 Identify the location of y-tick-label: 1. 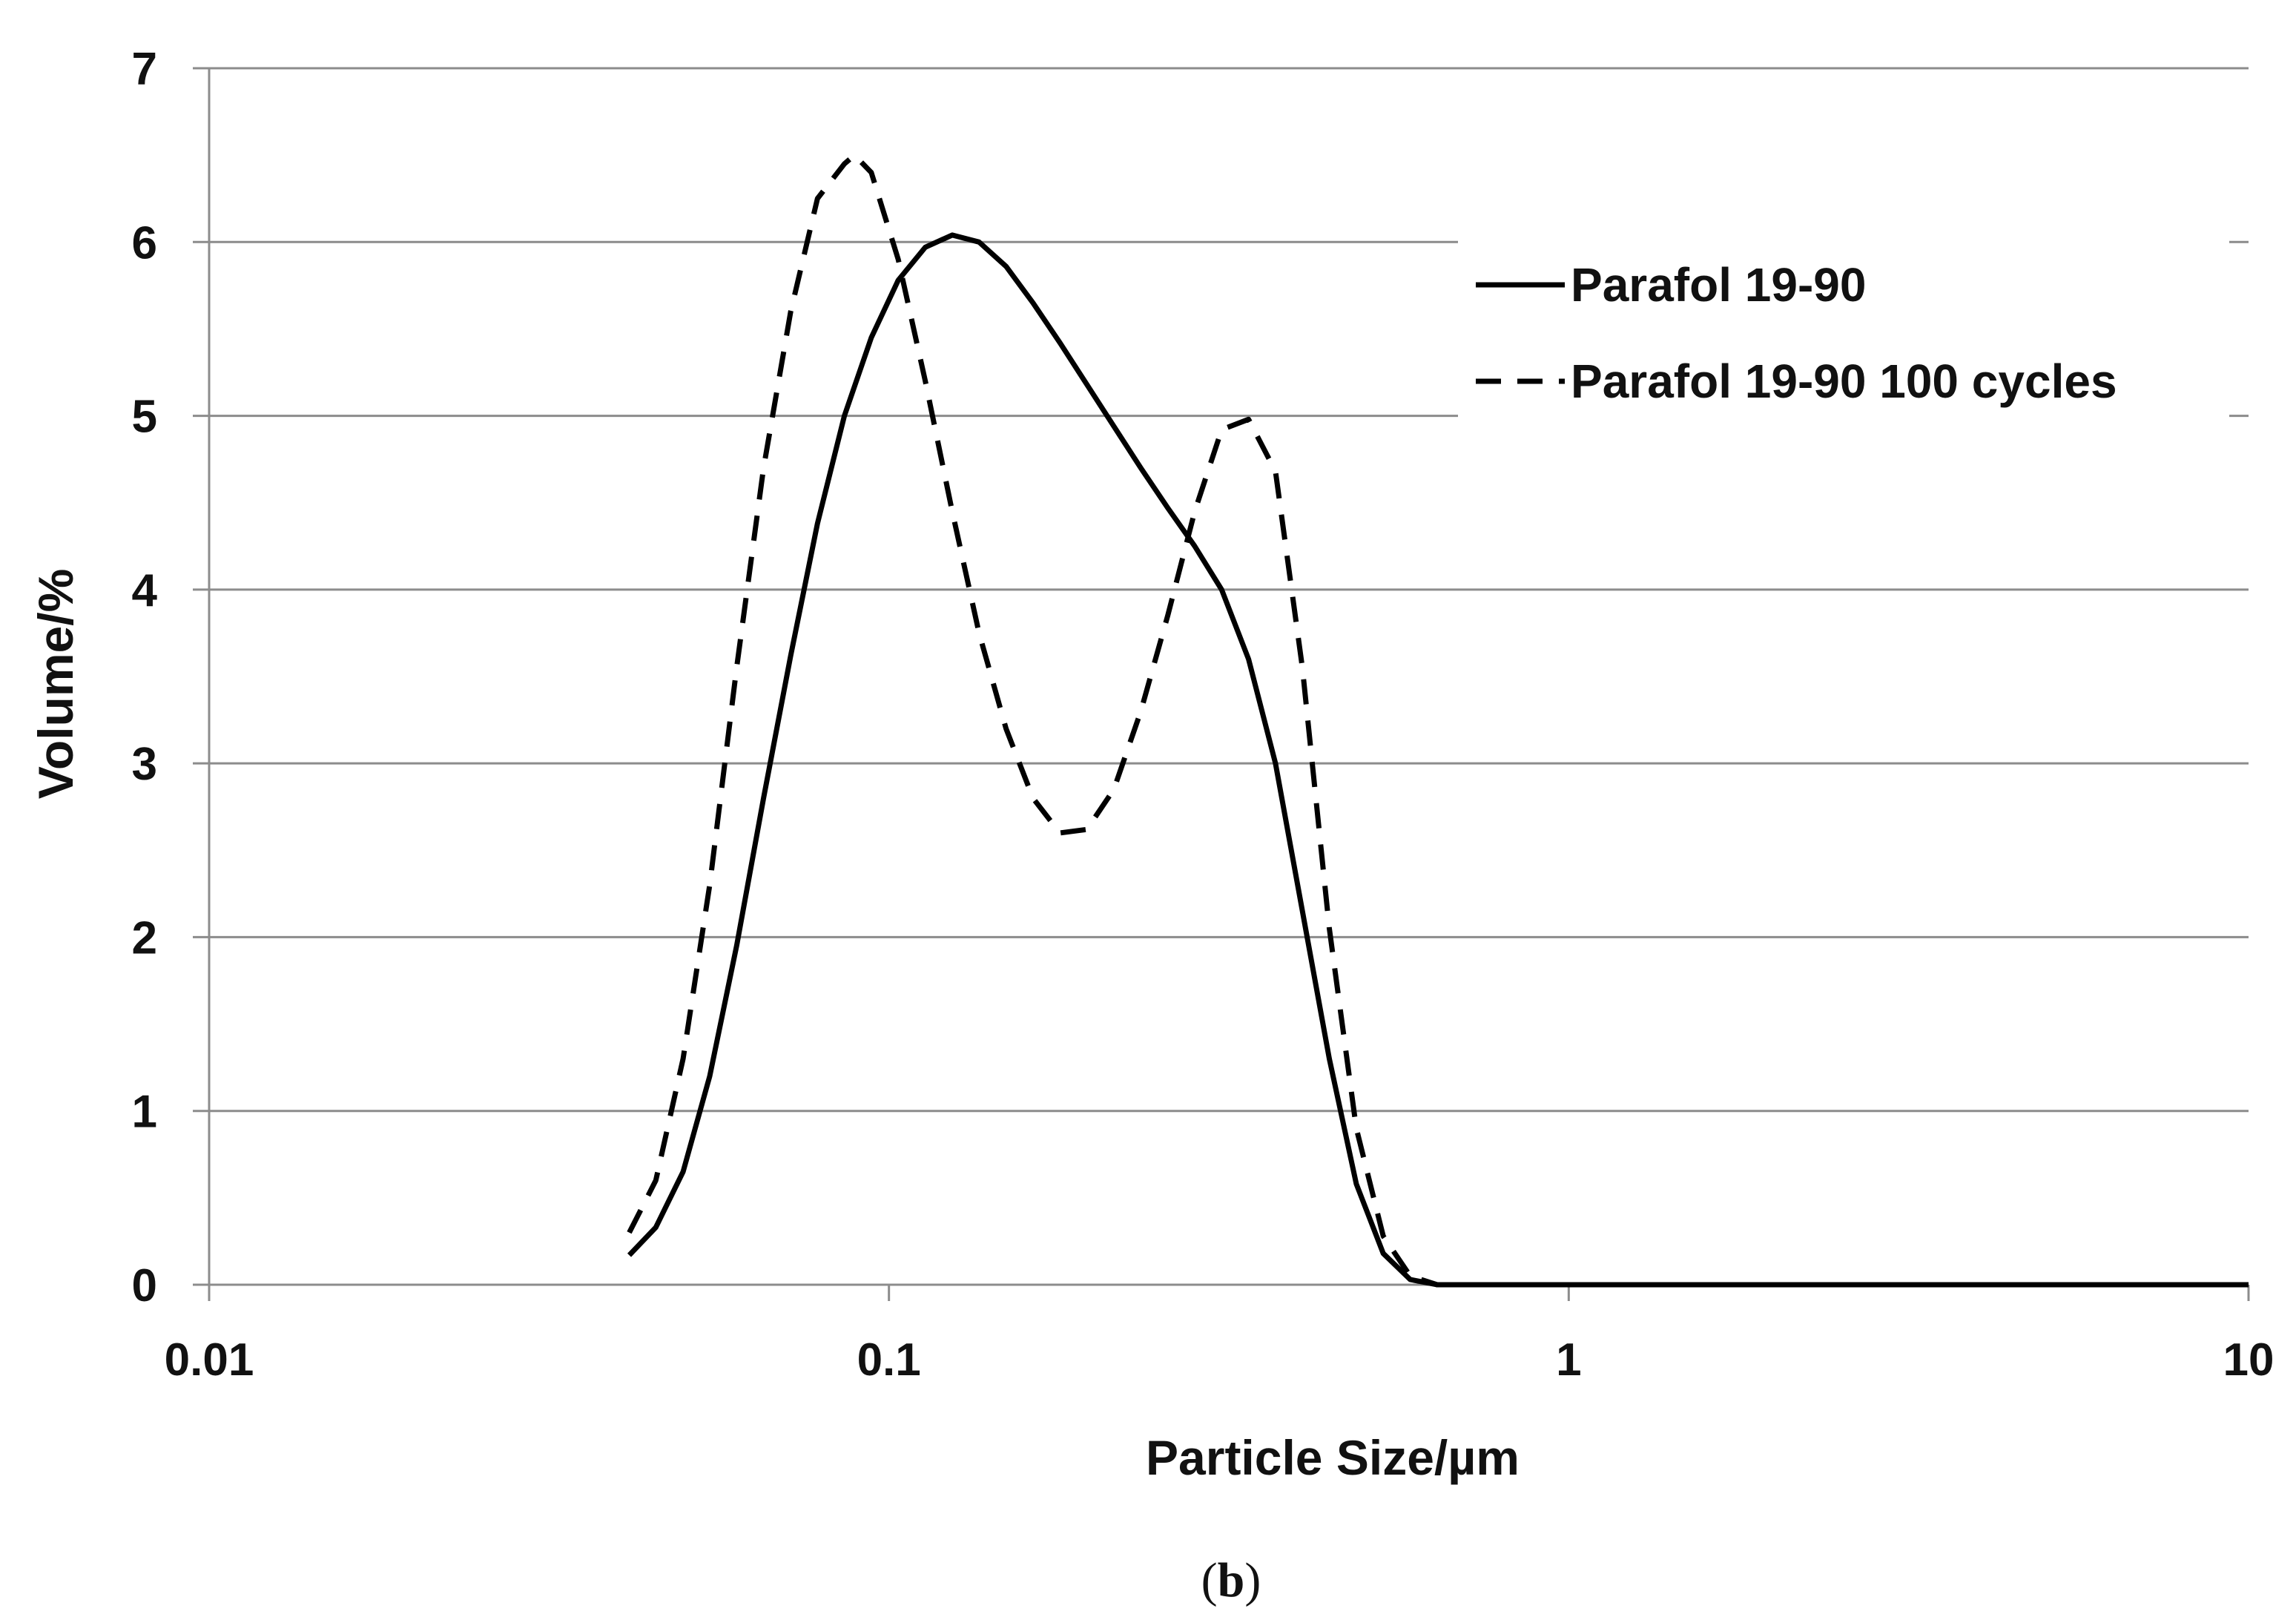
(144, 1112).